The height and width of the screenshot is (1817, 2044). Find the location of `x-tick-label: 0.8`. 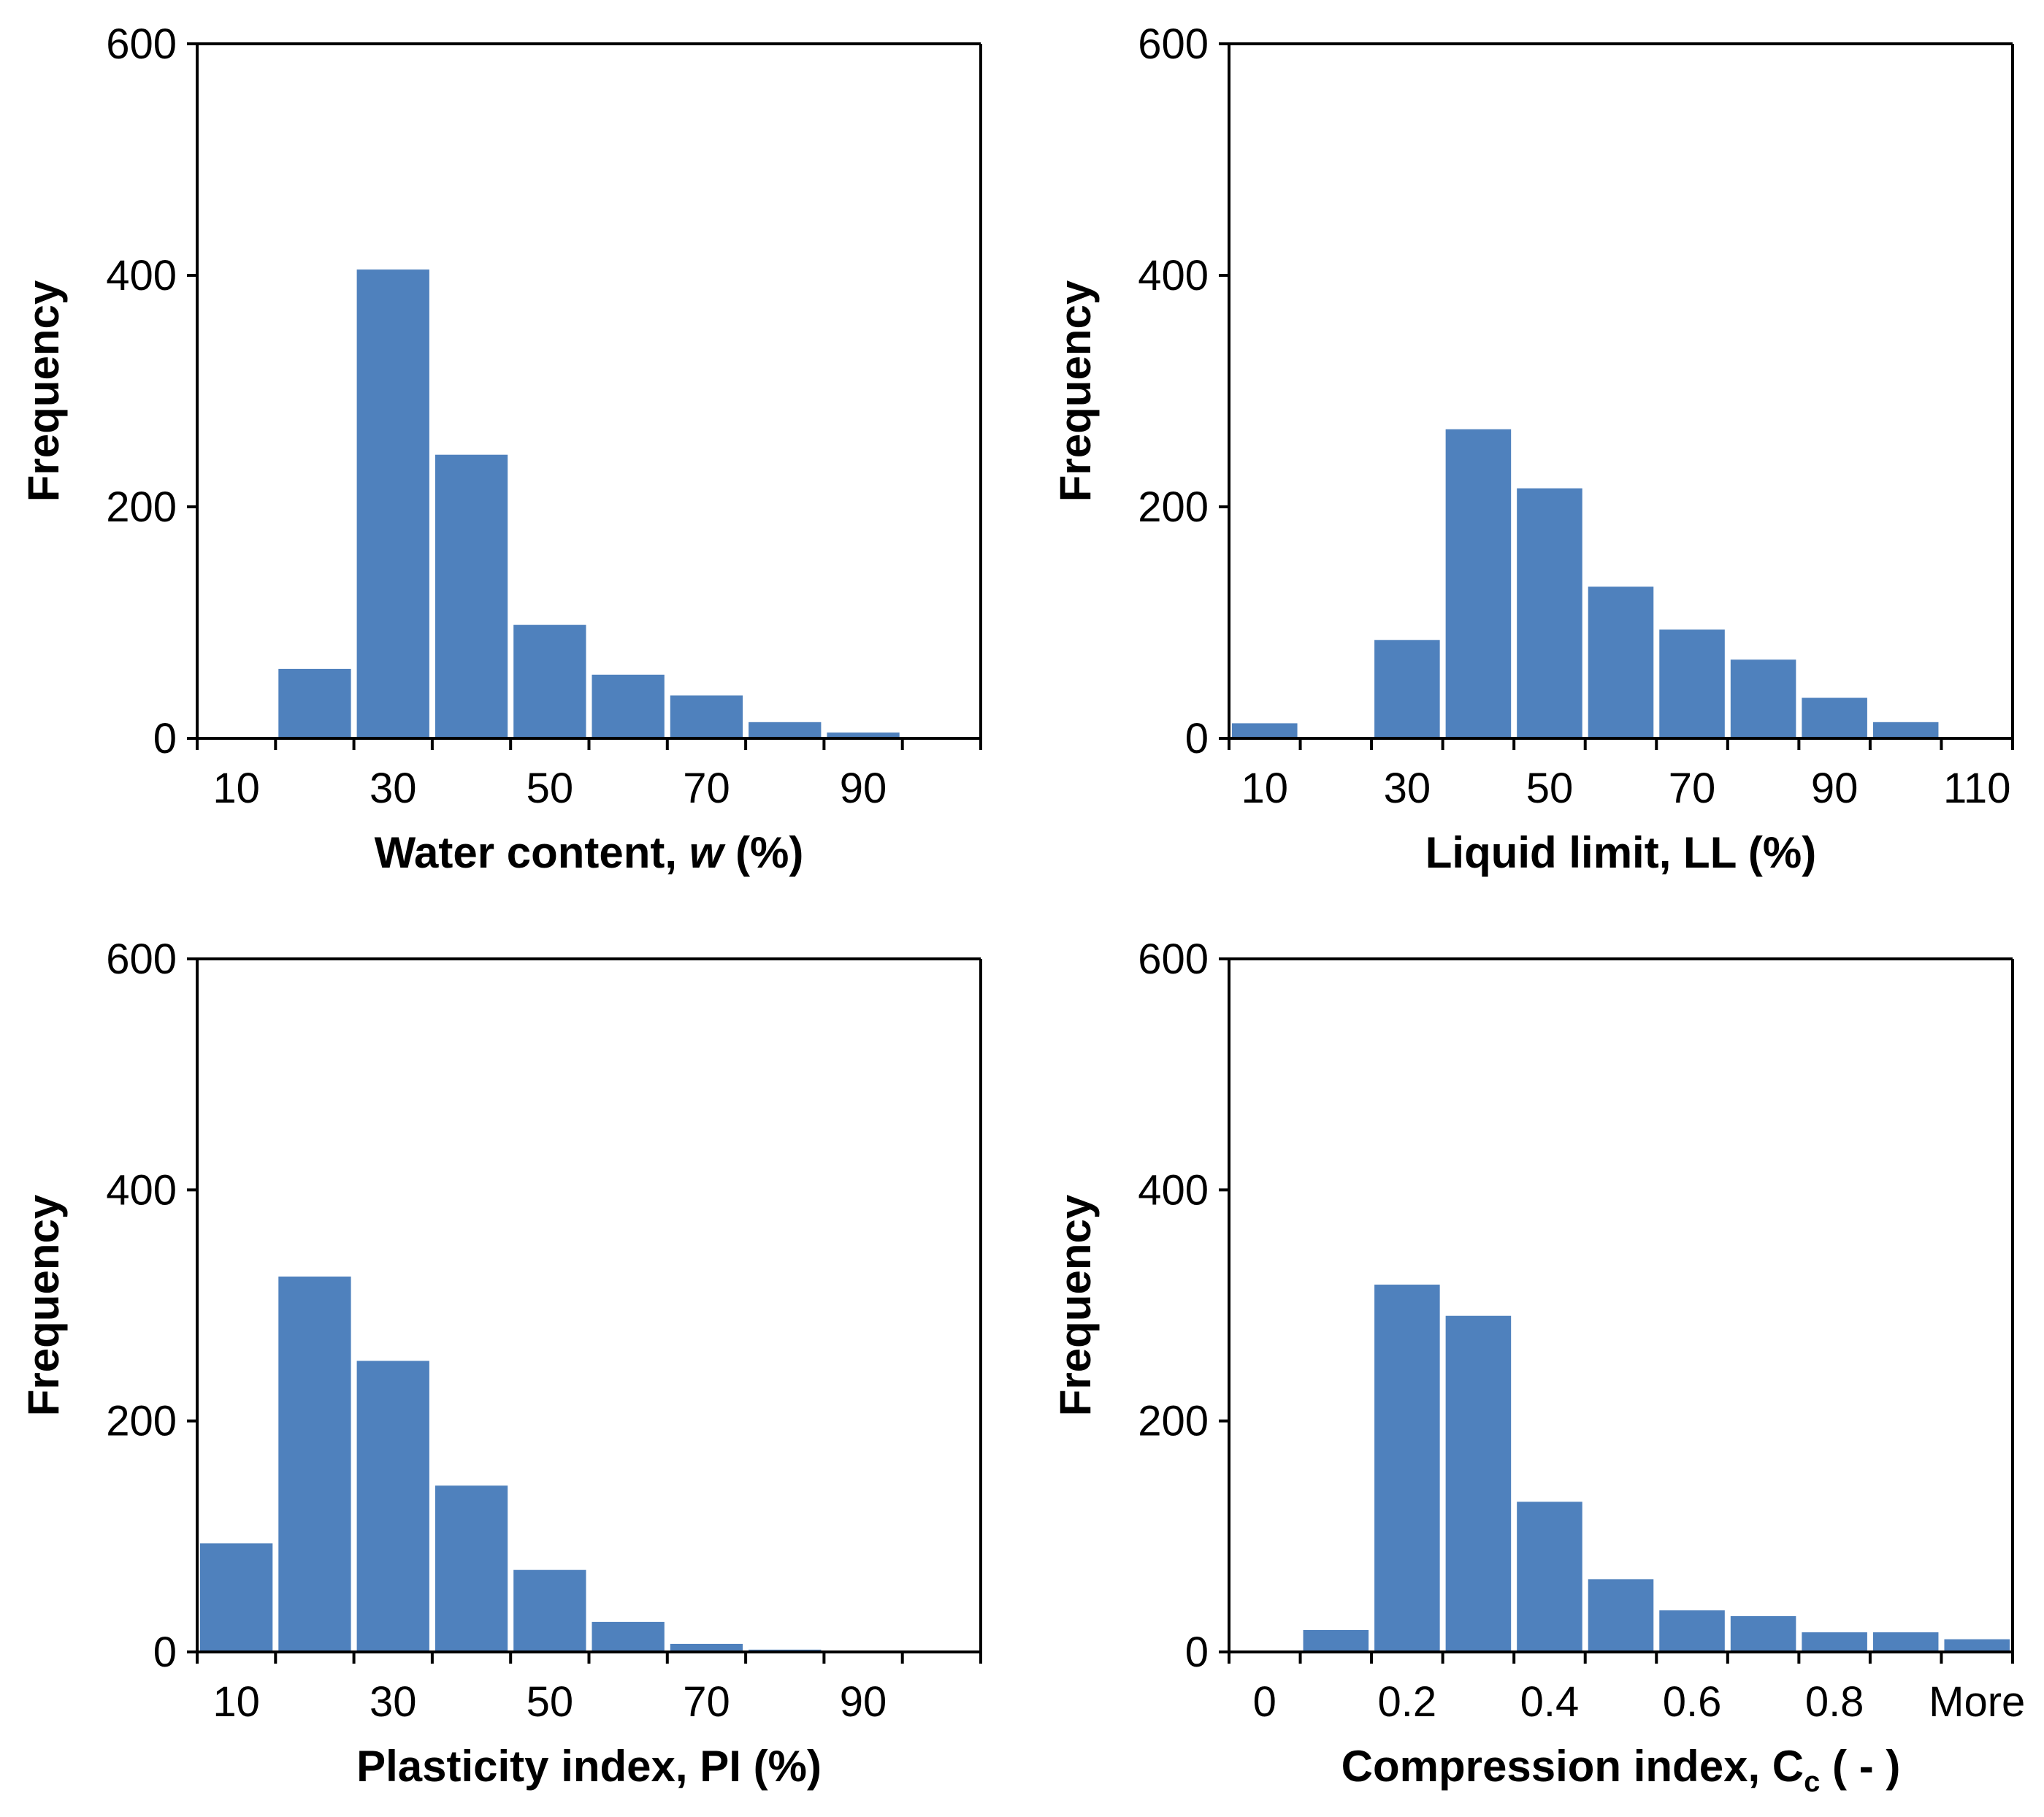

x-tick-label: 0.8 is located at coordinates (1834, 1702).